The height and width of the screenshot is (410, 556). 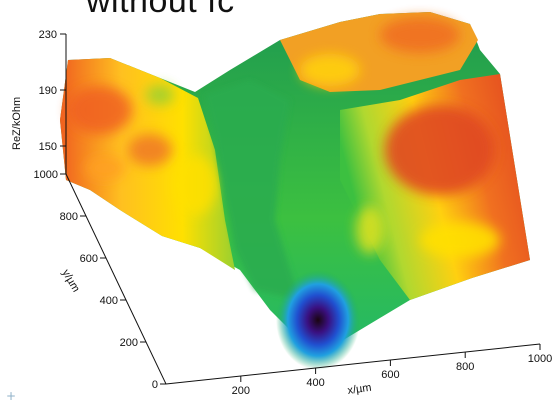 What do you see at coordinates (69, 217) in the screenshot?
I see `y-tick-label: 800` at bounding box center [69, 217].